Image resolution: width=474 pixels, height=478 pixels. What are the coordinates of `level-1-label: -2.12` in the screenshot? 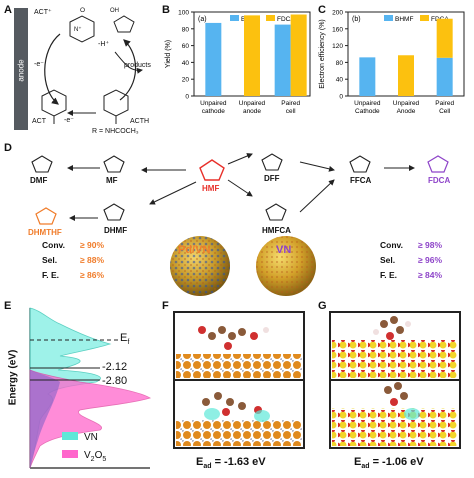 It's located at (115, 367).